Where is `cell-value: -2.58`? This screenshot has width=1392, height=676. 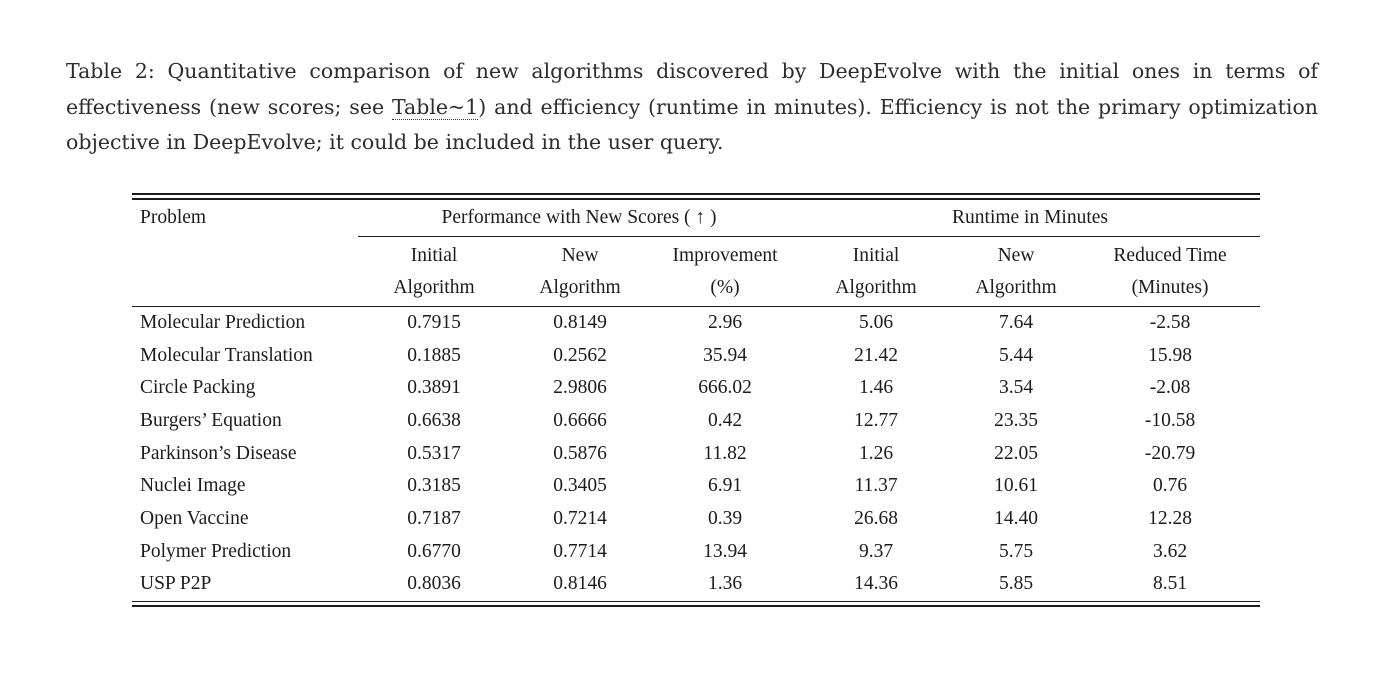 cell-value: -2.58 is located at coordinates (1170, 323).